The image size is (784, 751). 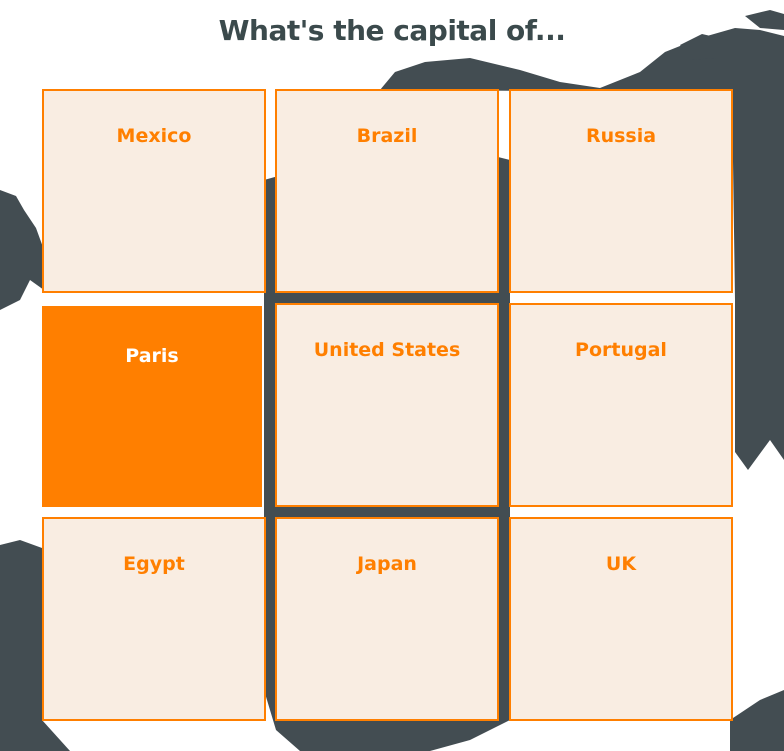 I want to click on answer-card-label: Mexico, so click(x=154, y=136).